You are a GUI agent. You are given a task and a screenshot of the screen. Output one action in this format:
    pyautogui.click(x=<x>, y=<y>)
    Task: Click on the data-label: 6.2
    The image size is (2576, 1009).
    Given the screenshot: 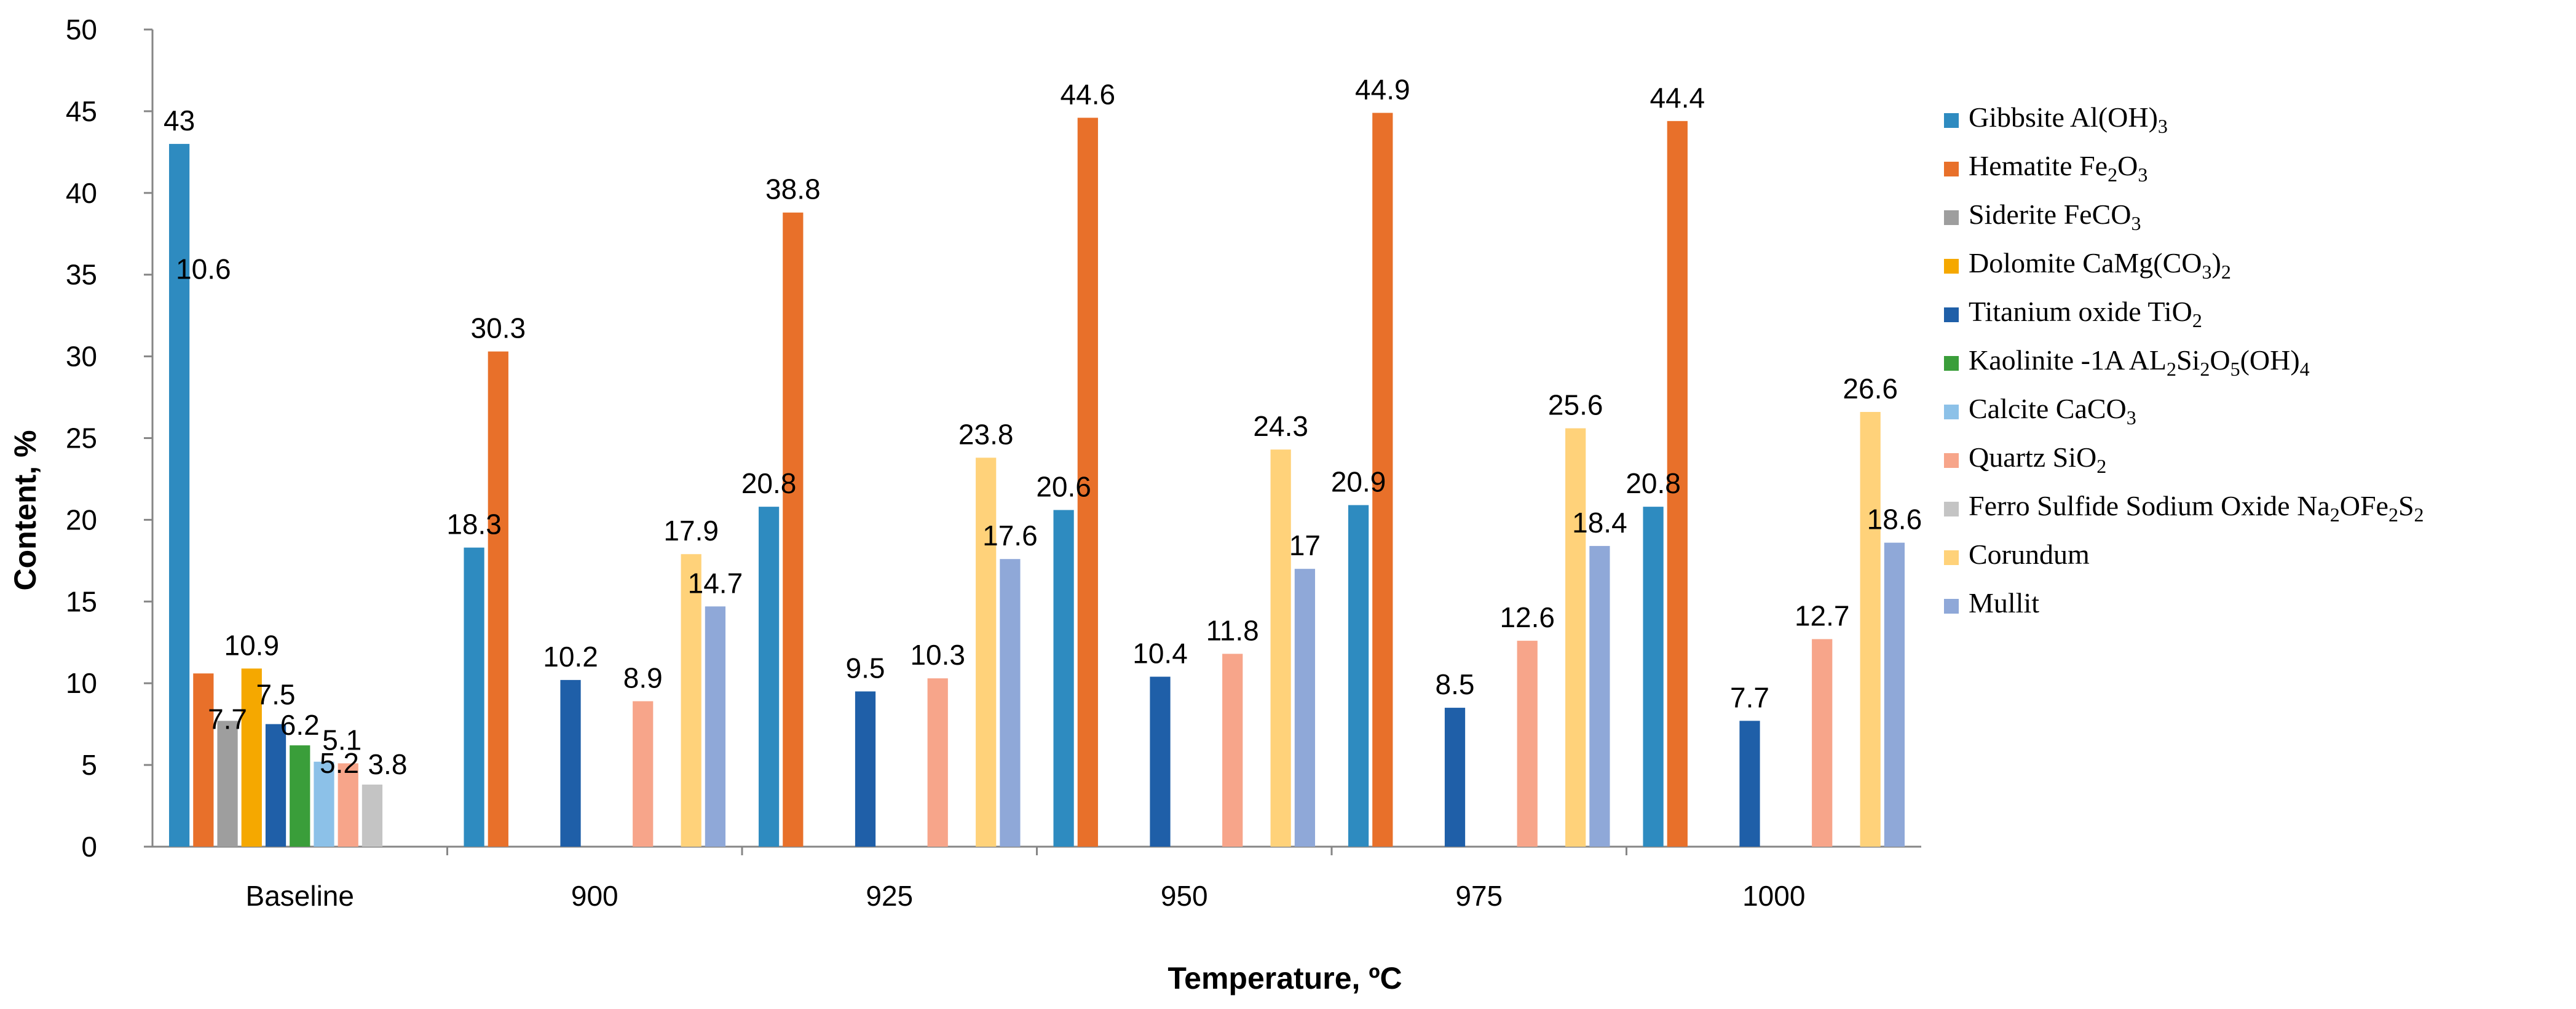 What is the action you would take?
    pyautogui.click(x=300, y=725)
    